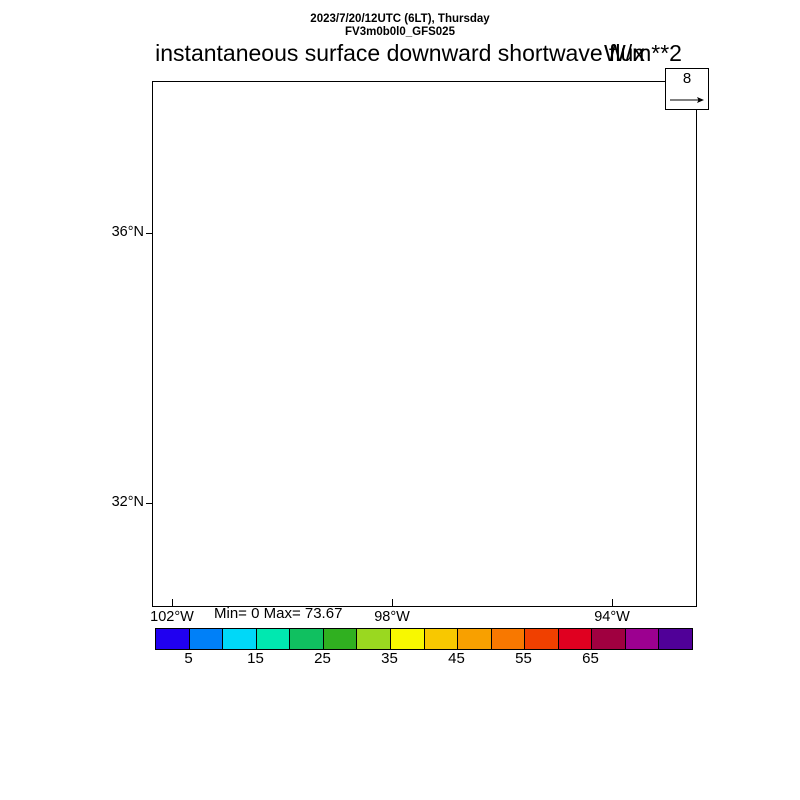 This screenshot has width=800, height=800. Describe the element at coordinates (643, 53) in the screenshot. I see `units-label: W/m**2` at that location.